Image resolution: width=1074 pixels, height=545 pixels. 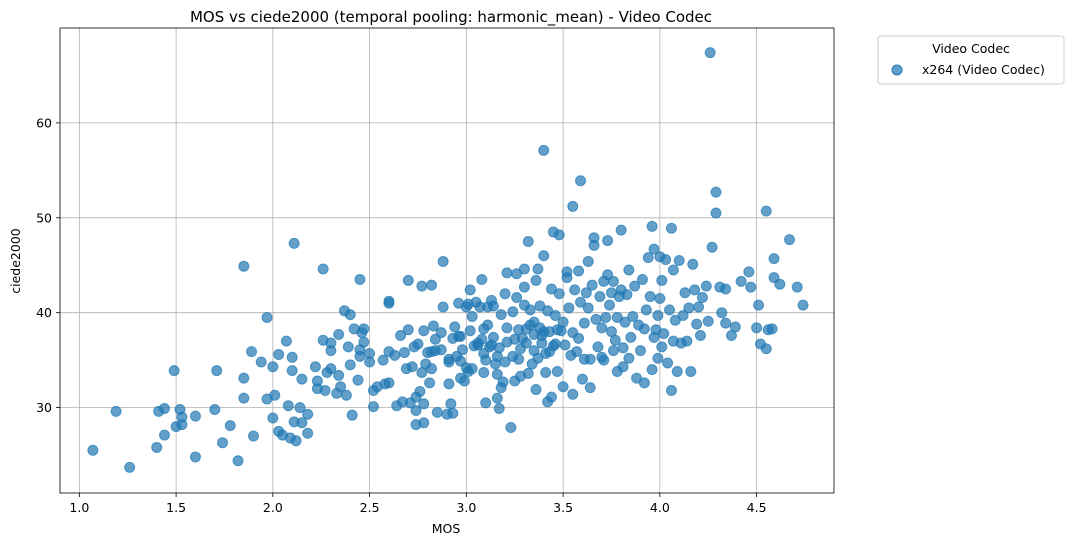 I want to click on x-tick-label: 1.5, so click(x=176, y=507).